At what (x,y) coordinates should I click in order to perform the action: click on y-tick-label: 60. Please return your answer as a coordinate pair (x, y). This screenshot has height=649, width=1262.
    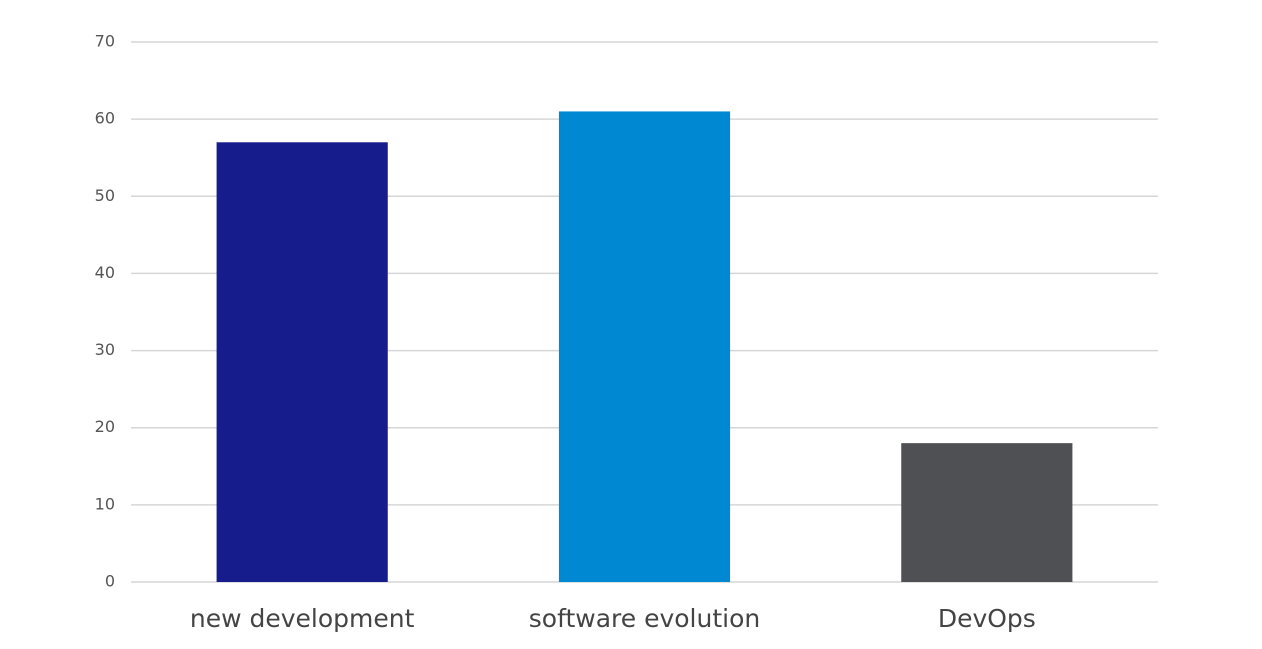
    Looking at the image, I should click on (105, 118).